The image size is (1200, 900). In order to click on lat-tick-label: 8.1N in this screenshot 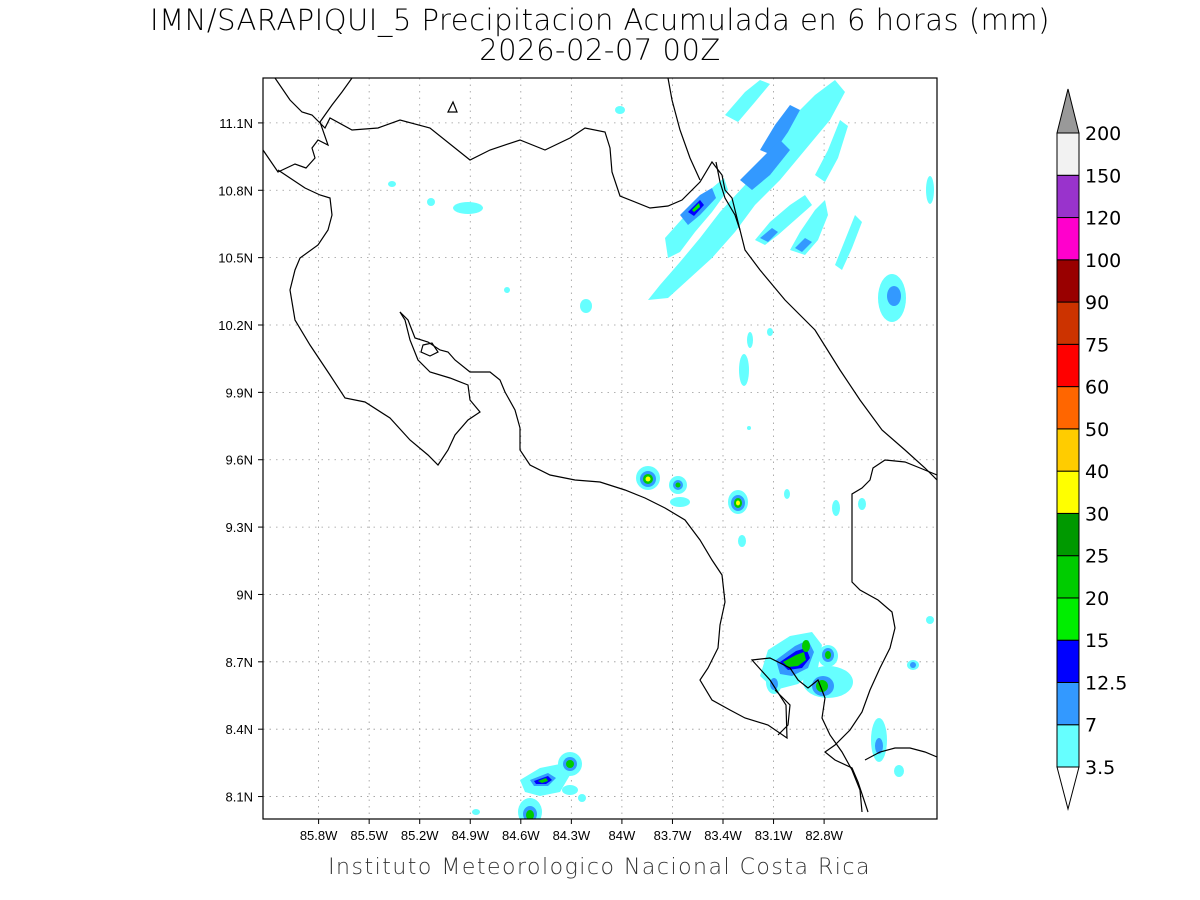, I will do `click(239, 797)`.